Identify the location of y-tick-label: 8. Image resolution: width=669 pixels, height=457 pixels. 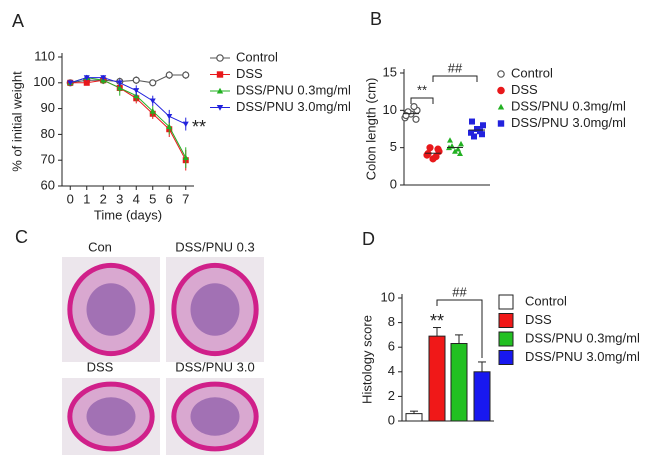
(391, 321).